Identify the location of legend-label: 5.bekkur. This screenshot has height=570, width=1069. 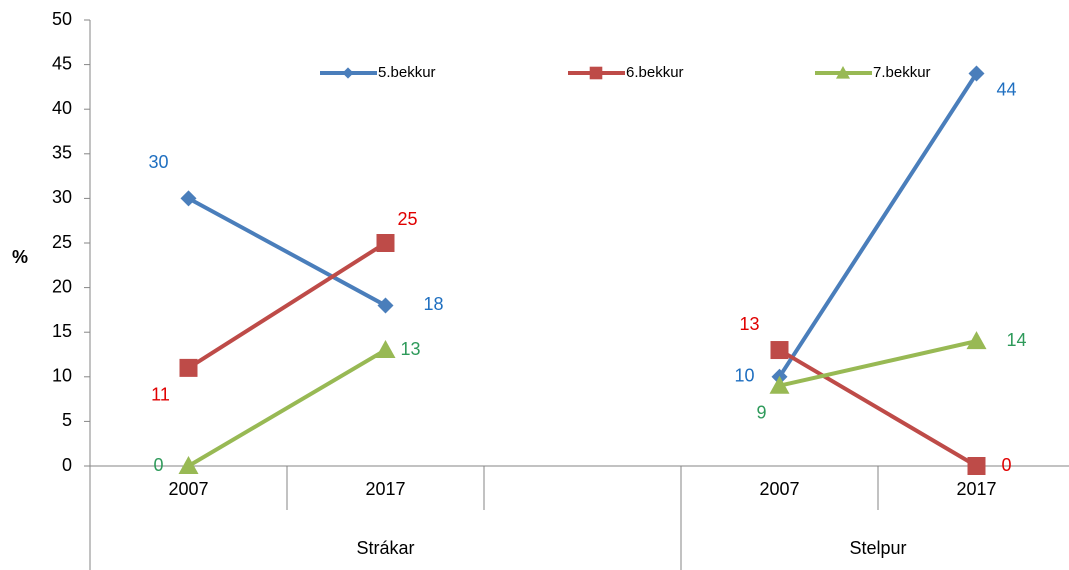
(407, 72).